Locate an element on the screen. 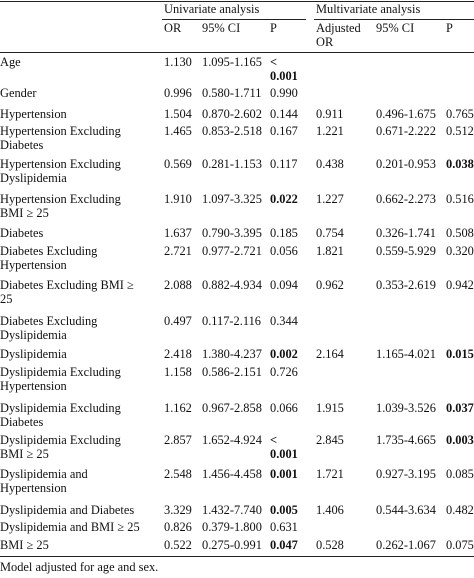 The height and width of the screenshot is (578, 474). row-adjusted-or-value: 0.754 is located at coordinates (330, 233).